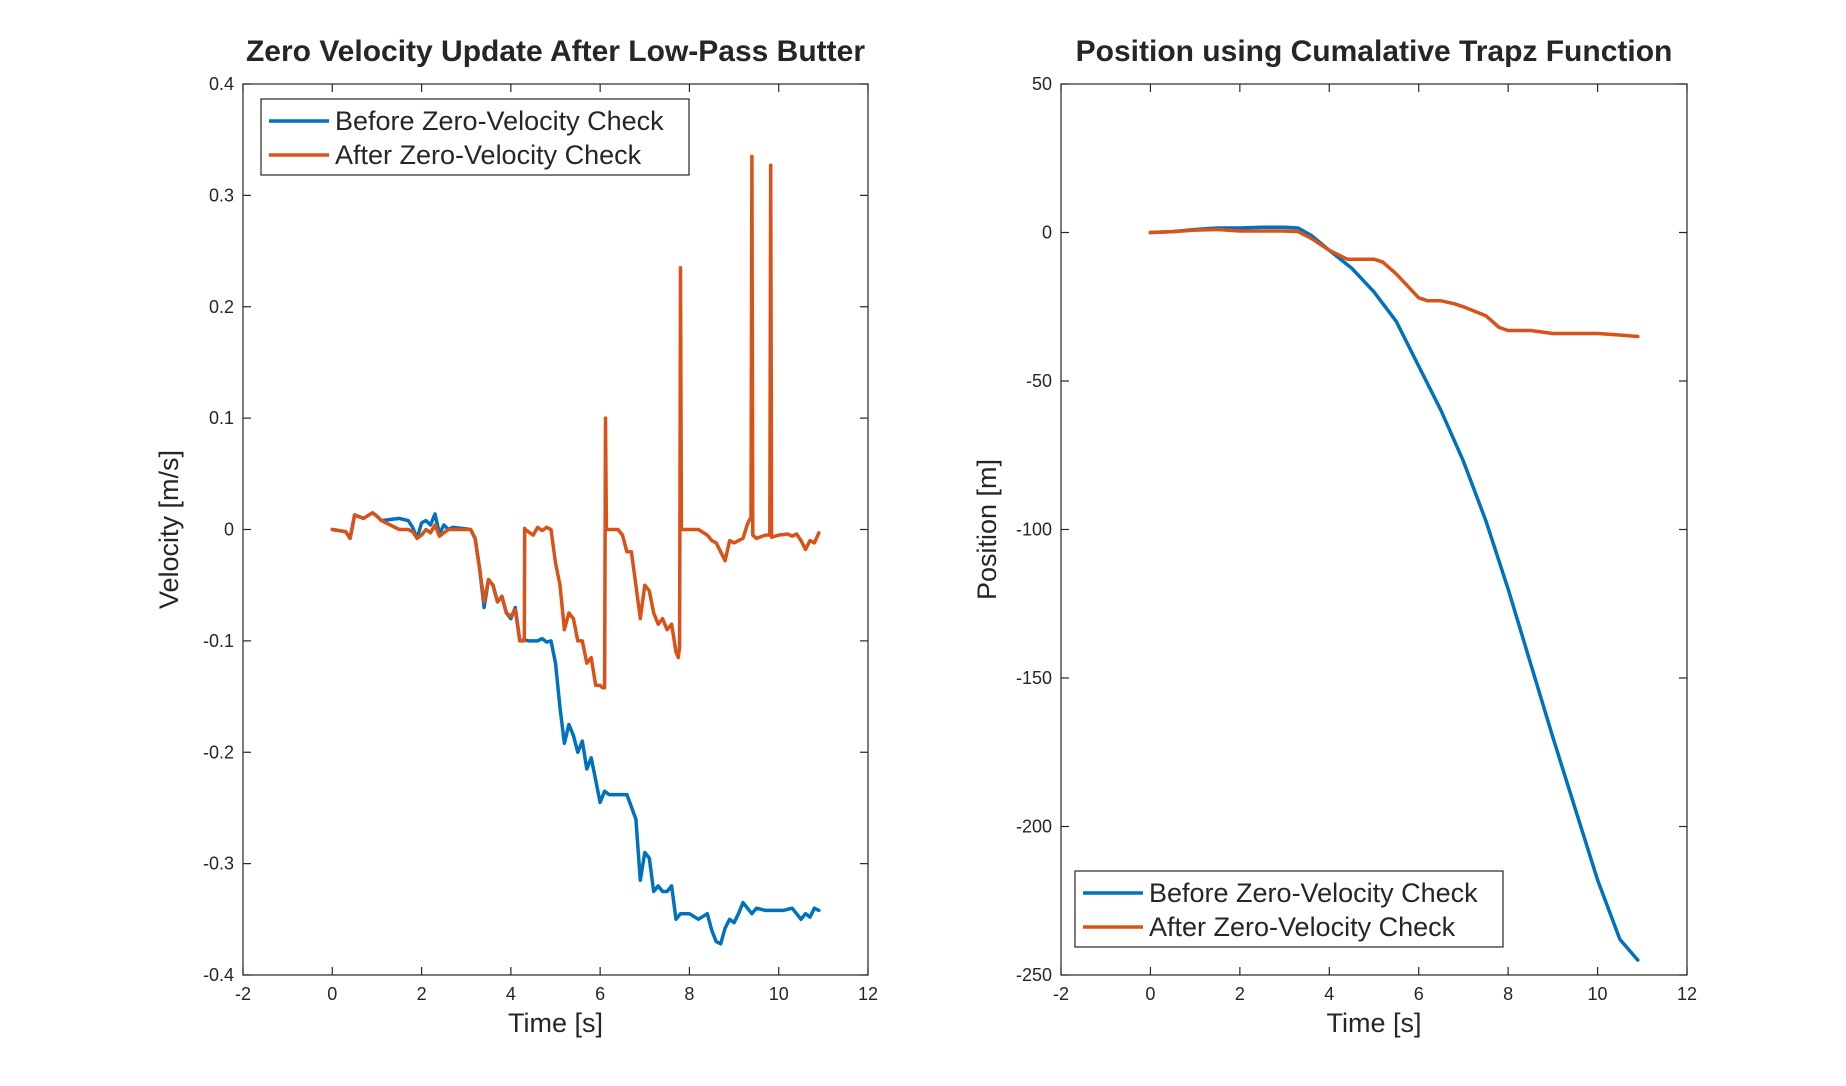 The width and height of the screenshot is (1846, 1086). Describe the element at coordinates (221, 418) in the screenshot. I see `y-tick-label: 0.1` at that location.